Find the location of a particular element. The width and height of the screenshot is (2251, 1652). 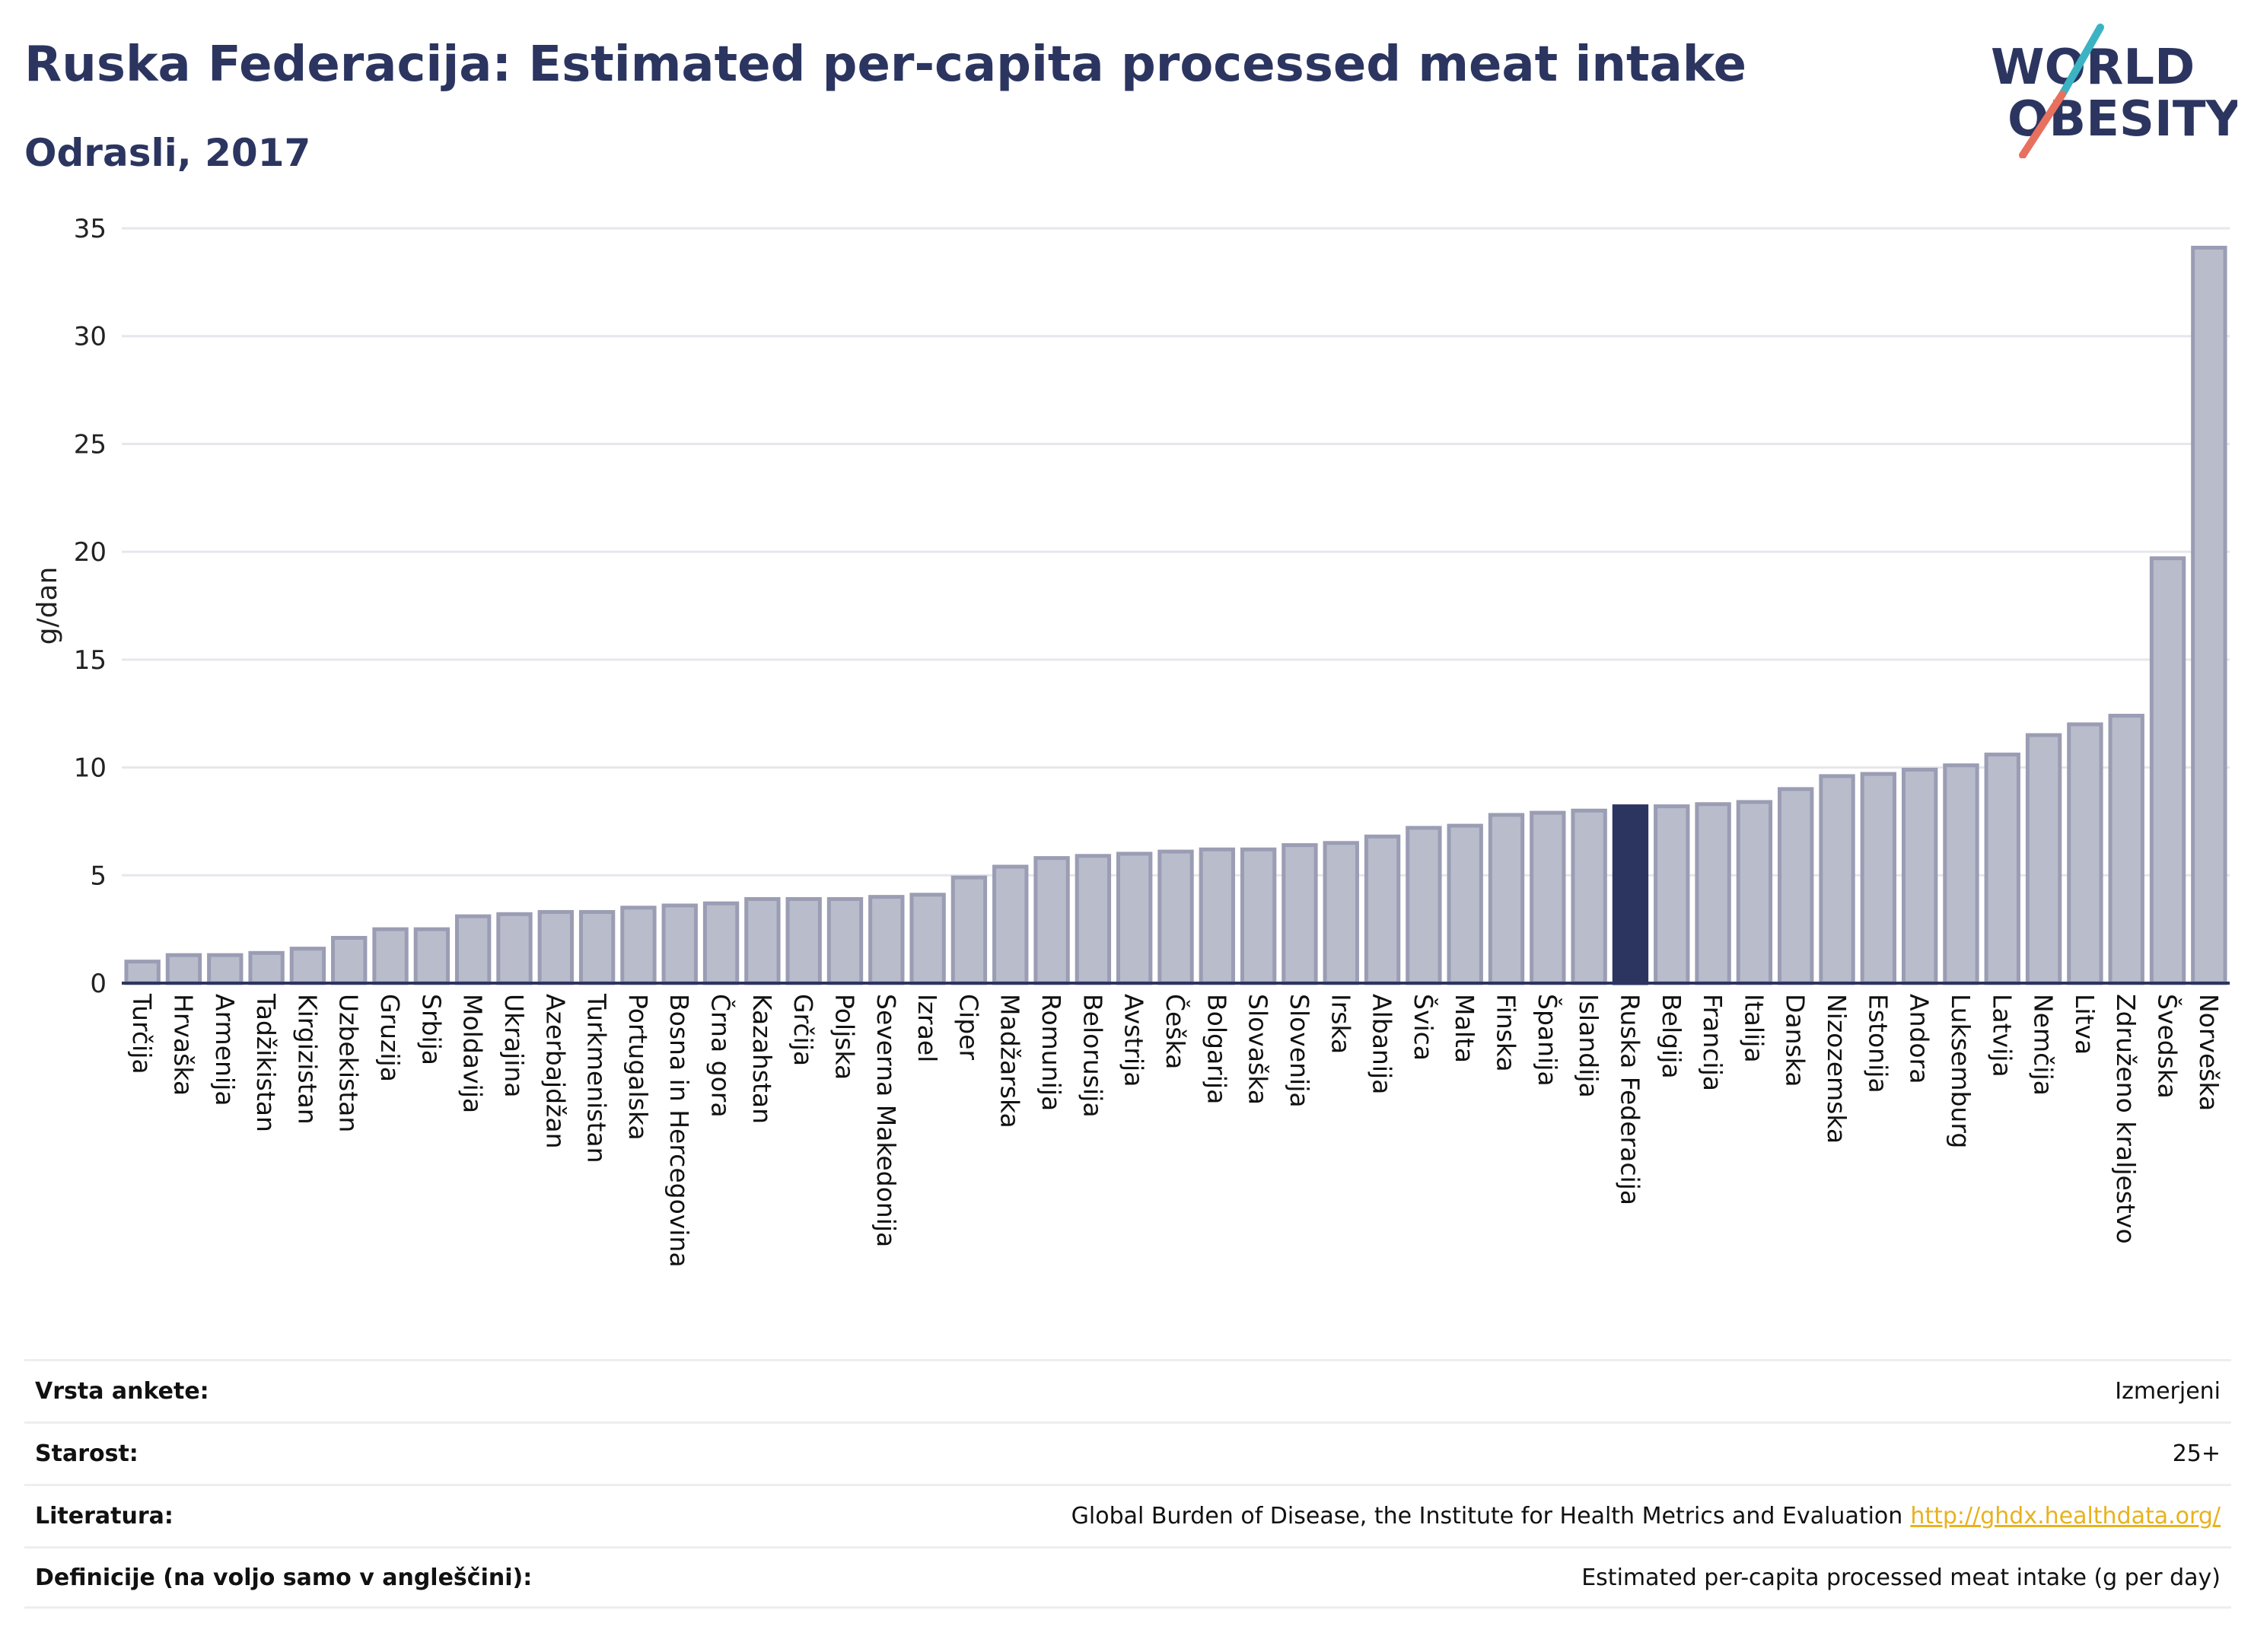

y-axis-ticks: 0 5 10 15 20 25 30 35 is located at coordinates (90, 606).